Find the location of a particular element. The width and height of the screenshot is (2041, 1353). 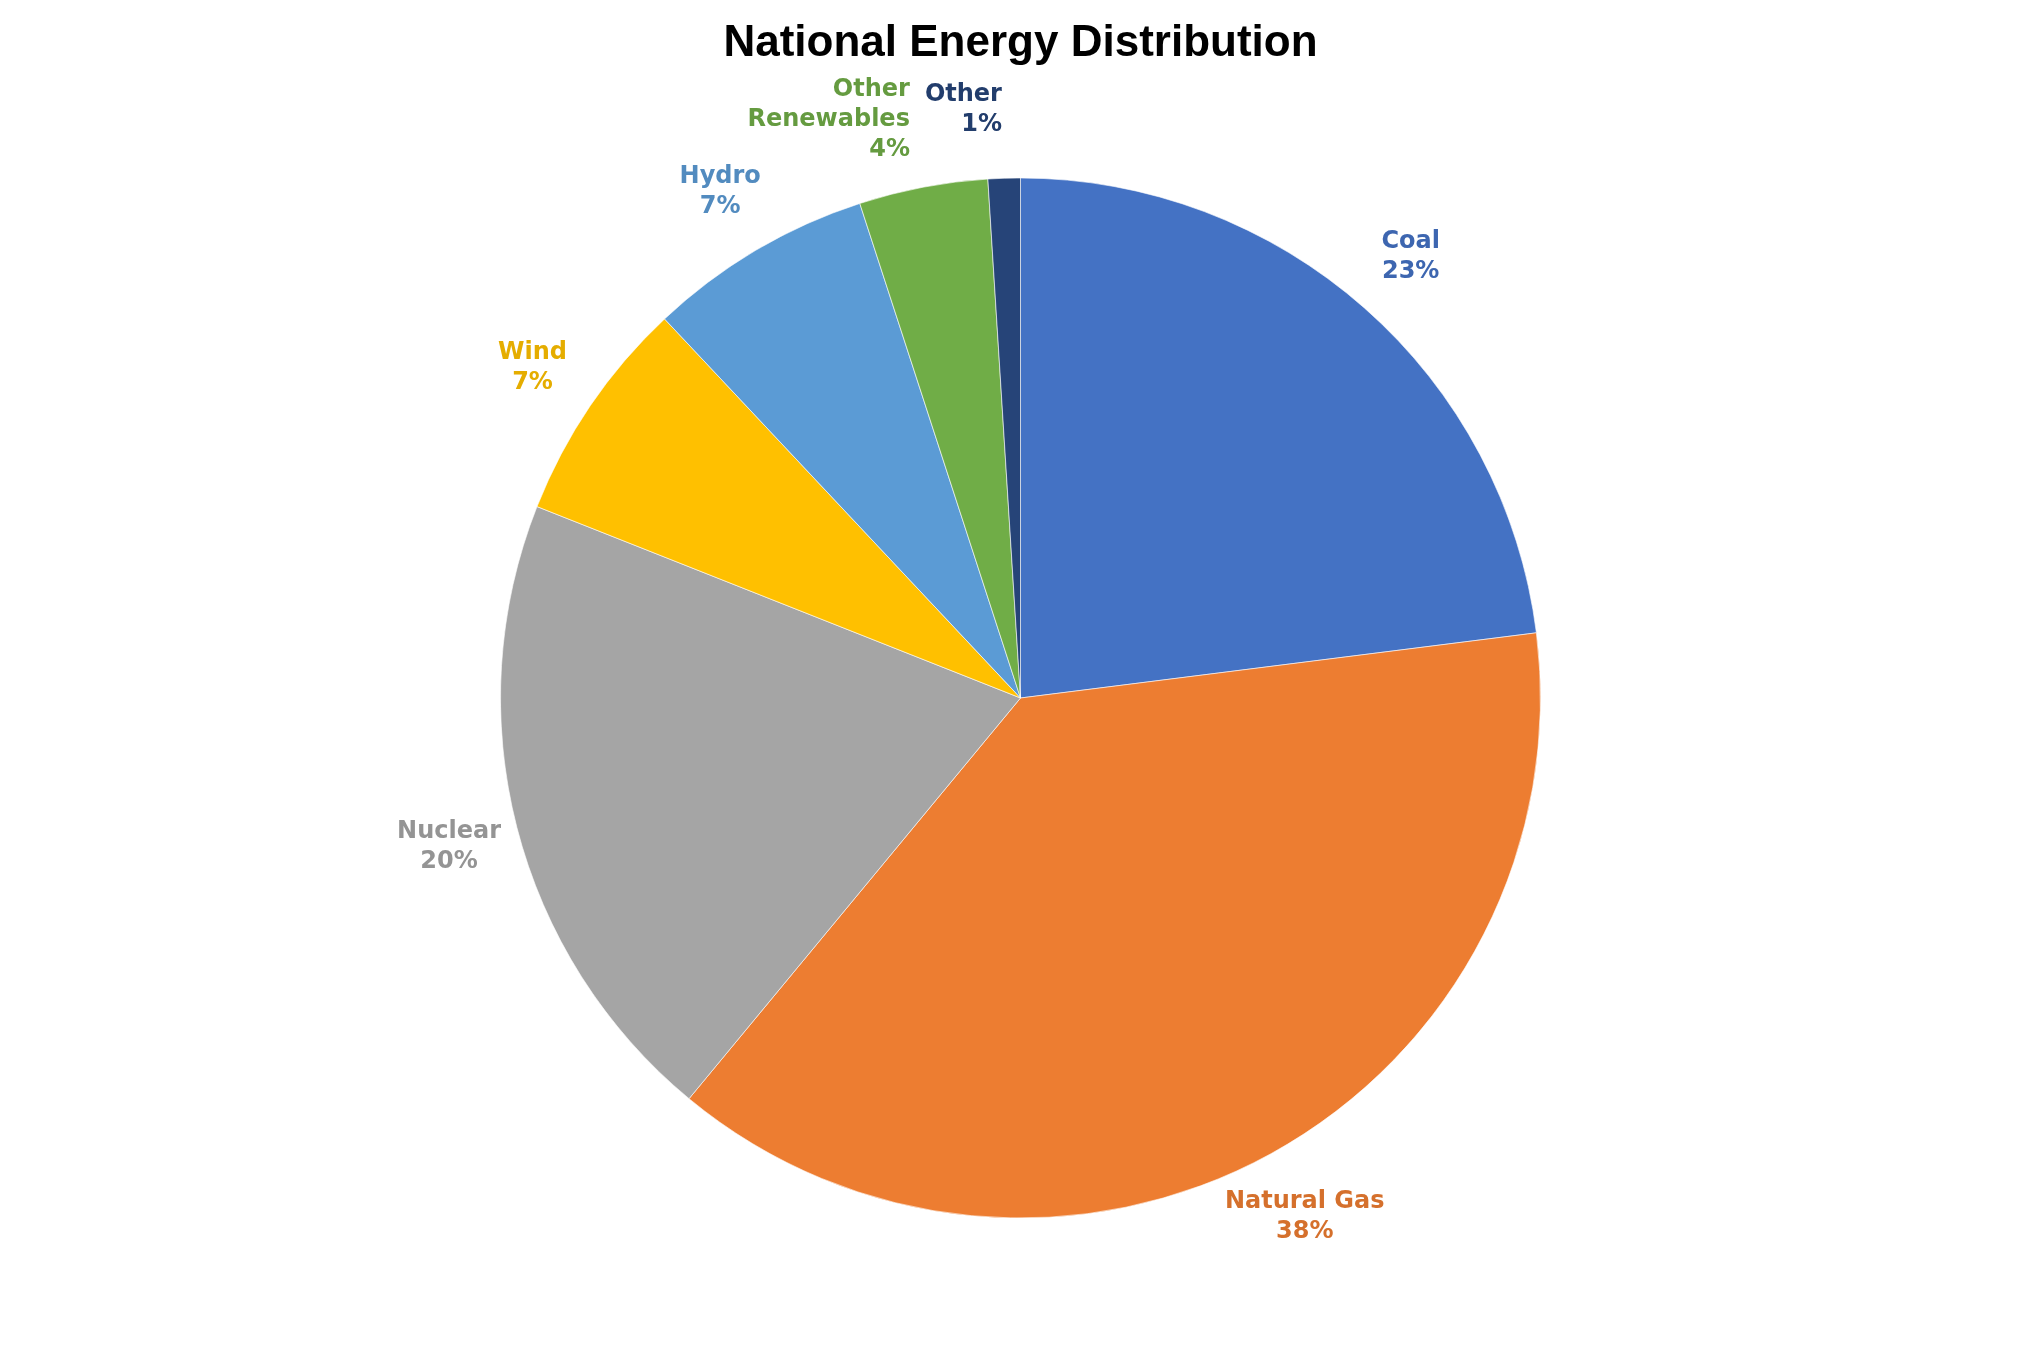

data-label: 4% is located at coordinates (889, 148).